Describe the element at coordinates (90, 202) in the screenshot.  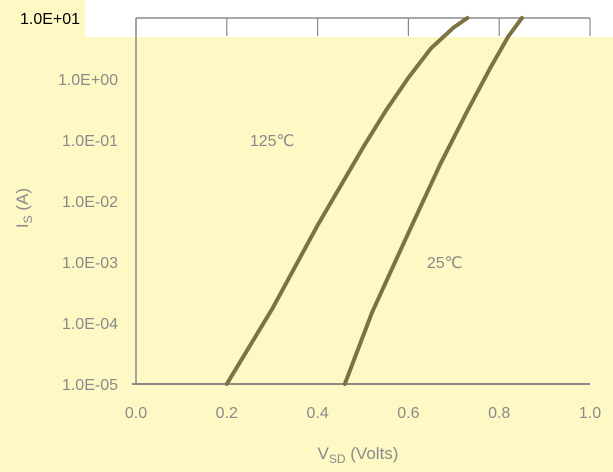
I see `y-tick-label: 1.0E-02` at that location.